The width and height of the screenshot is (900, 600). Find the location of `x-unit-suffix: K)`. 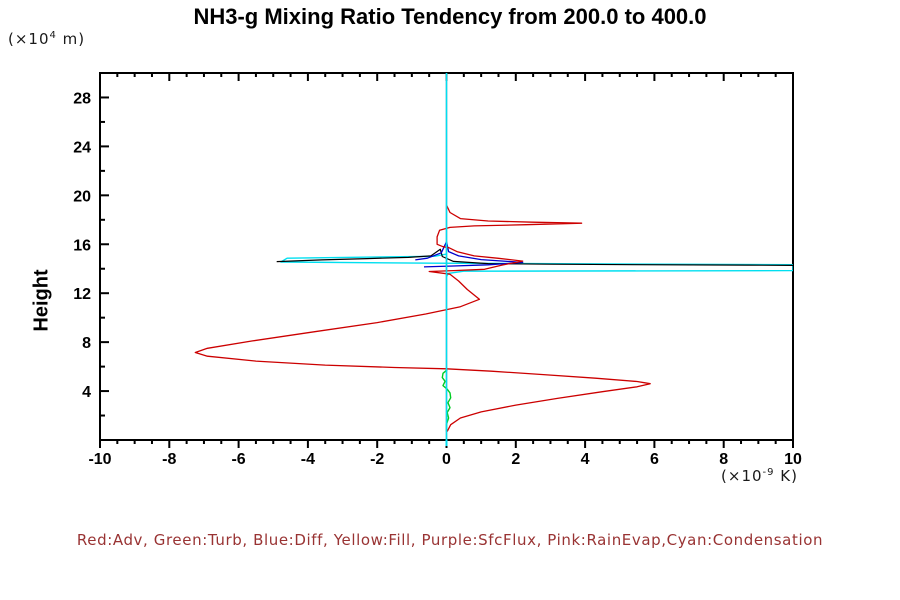

x-unit-suffix: K) is located at coordinates (786, 476).